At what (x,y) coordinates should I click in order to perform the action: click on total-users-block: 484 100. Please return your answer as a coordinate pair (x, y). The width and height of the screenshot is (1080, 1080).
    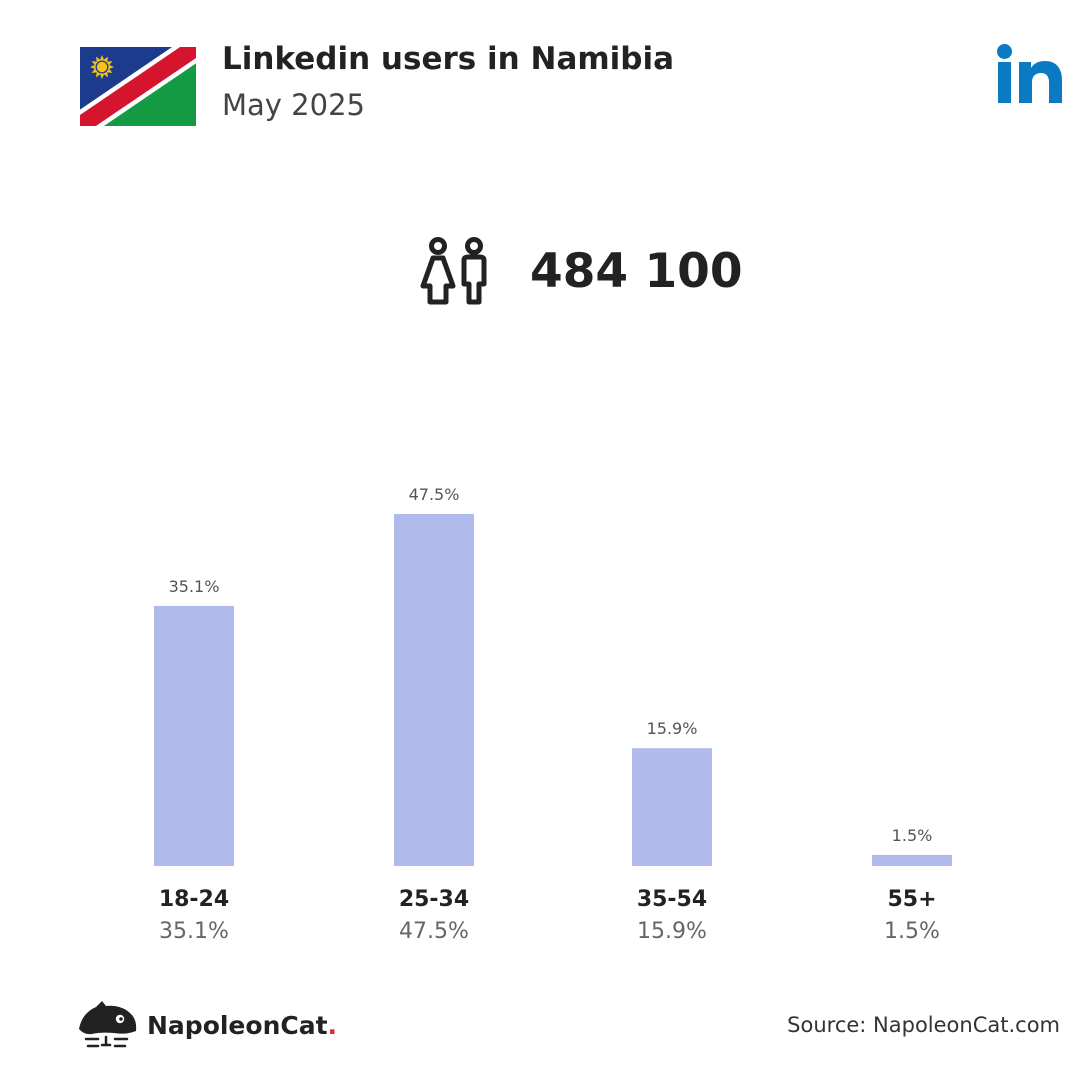
    Looking at the image, I should click on (581, 271).